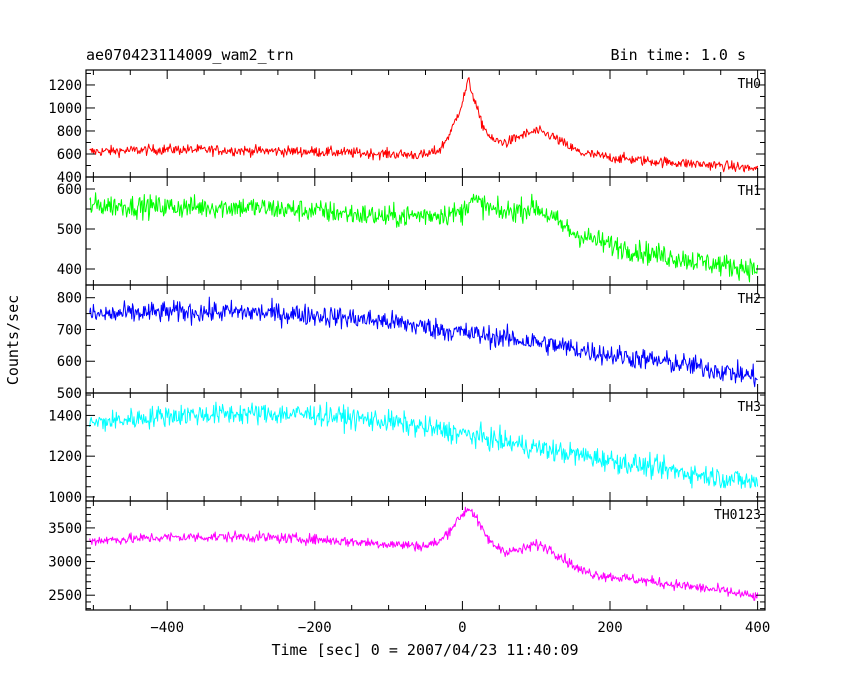  Describe the element at coordinates (757, 628) in the screenshot. I see `x-tick-label: 400` at that location.